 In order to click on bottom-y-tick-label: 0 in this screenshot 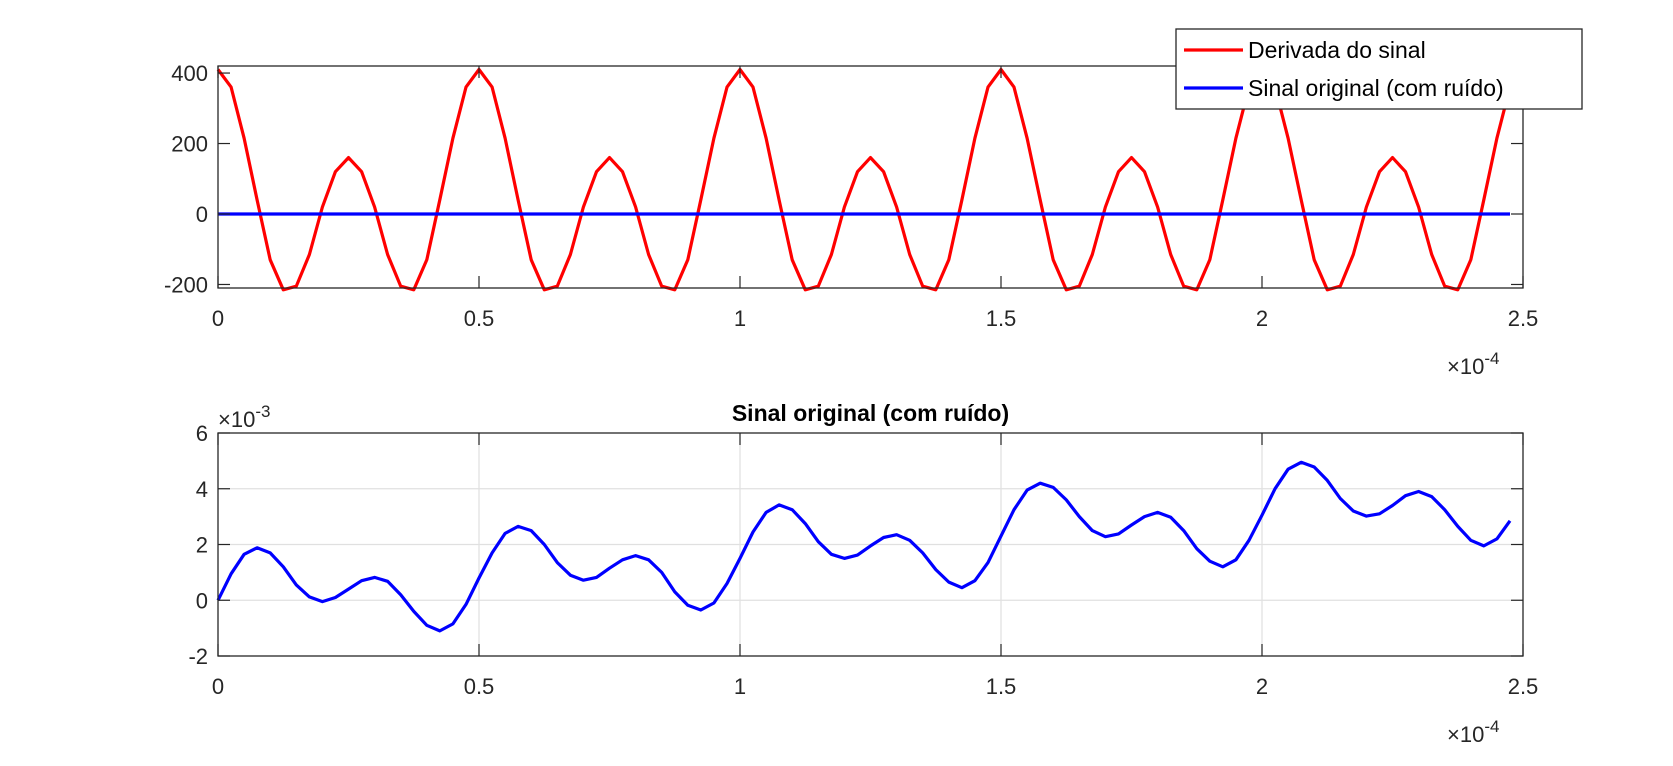, I will do `click(202, 600)`.